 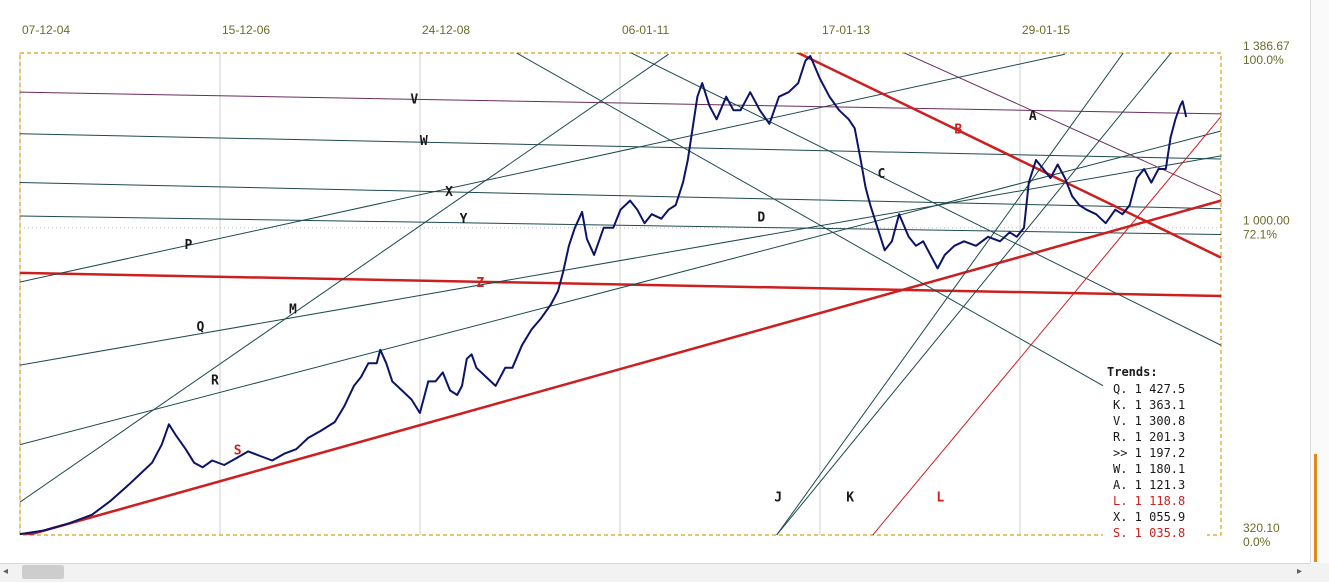 I want to click on scroll-left-icon: ◂, so click(x=6, y=571).